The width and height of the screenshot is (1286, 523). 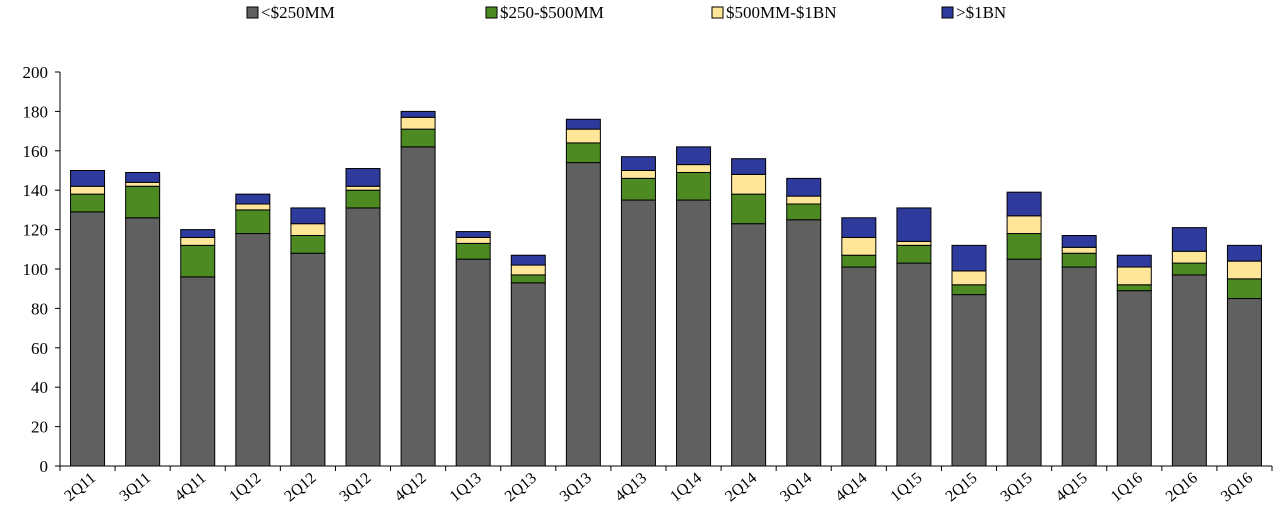 What do you see at coordinates (796, 487) in the screenshot?
I see `x-category-label: 3Q14` at bounding box center [796, 487].